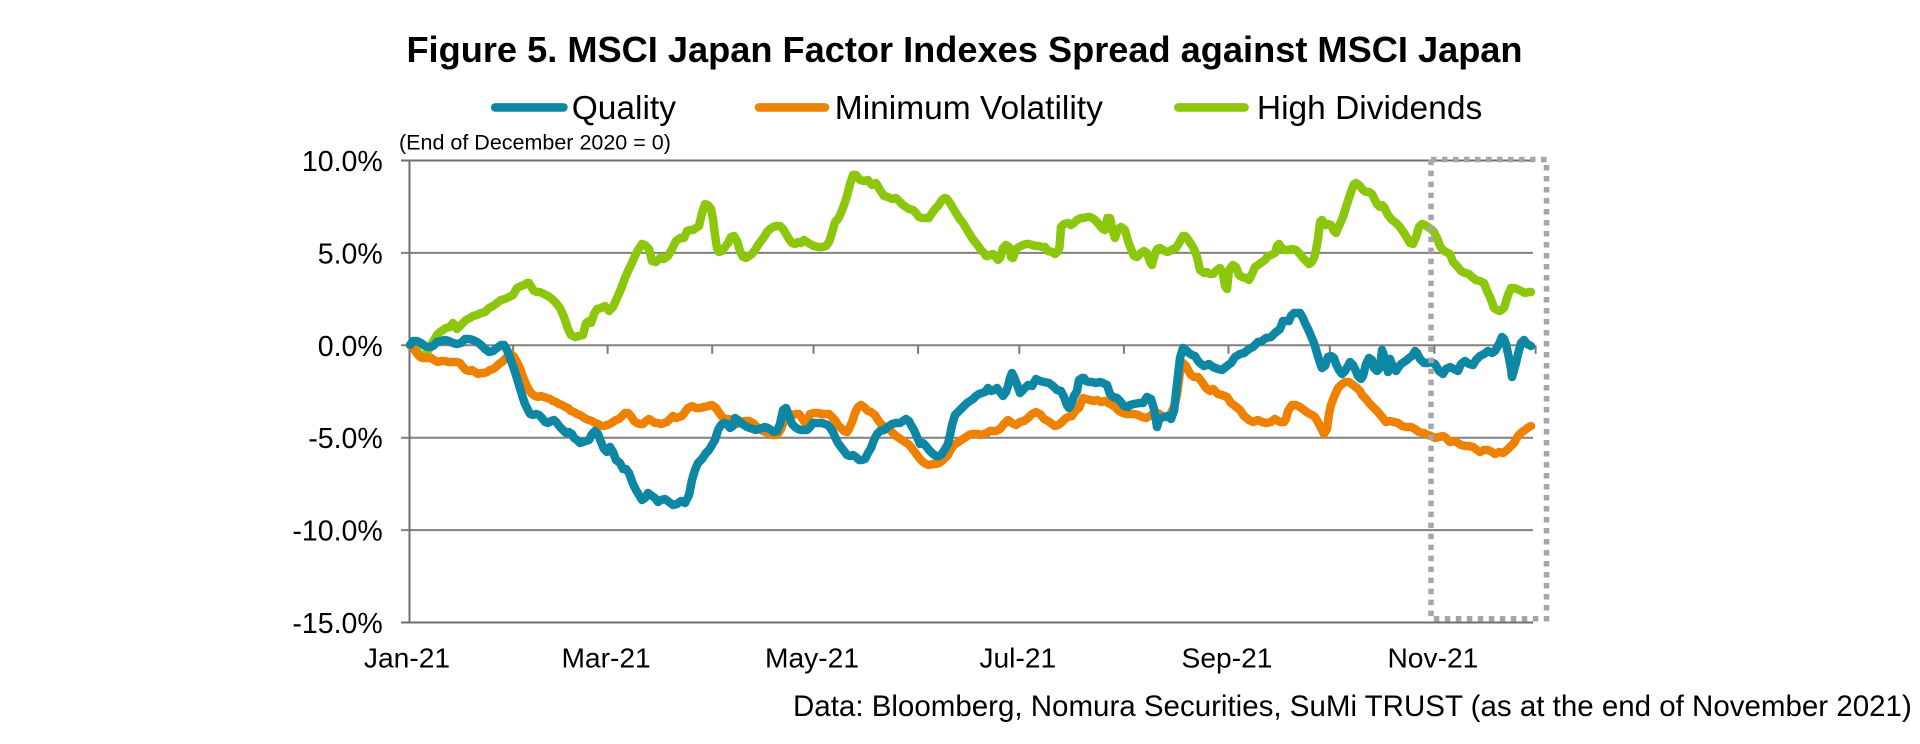  What do you see at coordinates (350, 254) in the screenshot?
I see `svg-text: 5.0%` at bounding box center [350, 254].